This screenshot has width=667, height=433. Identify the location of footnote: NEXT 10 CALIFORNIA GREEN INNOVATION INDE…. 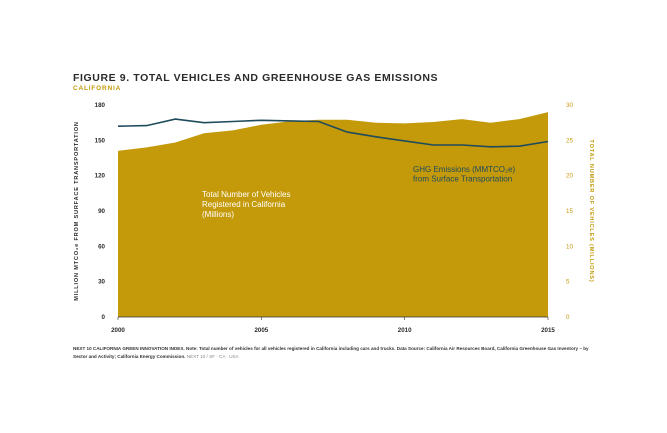
(333, 352).